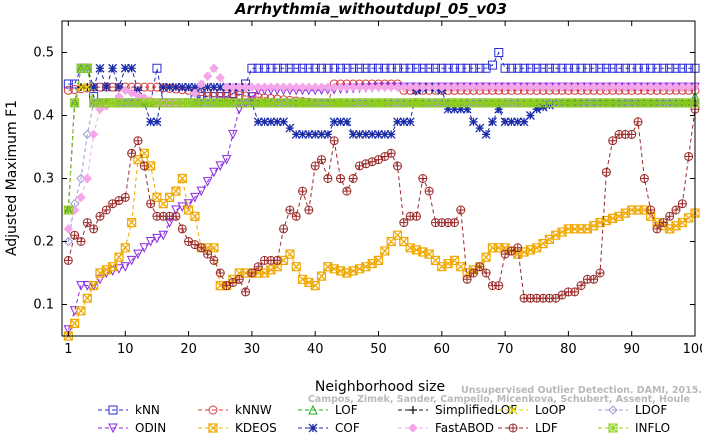 This screenshot has width=702, height=434. What do you see at coordinates (12, 178) in the screenshot?
I see `y-axis-label: Adjusted Maximum F1` at bounding box center [12, 178].